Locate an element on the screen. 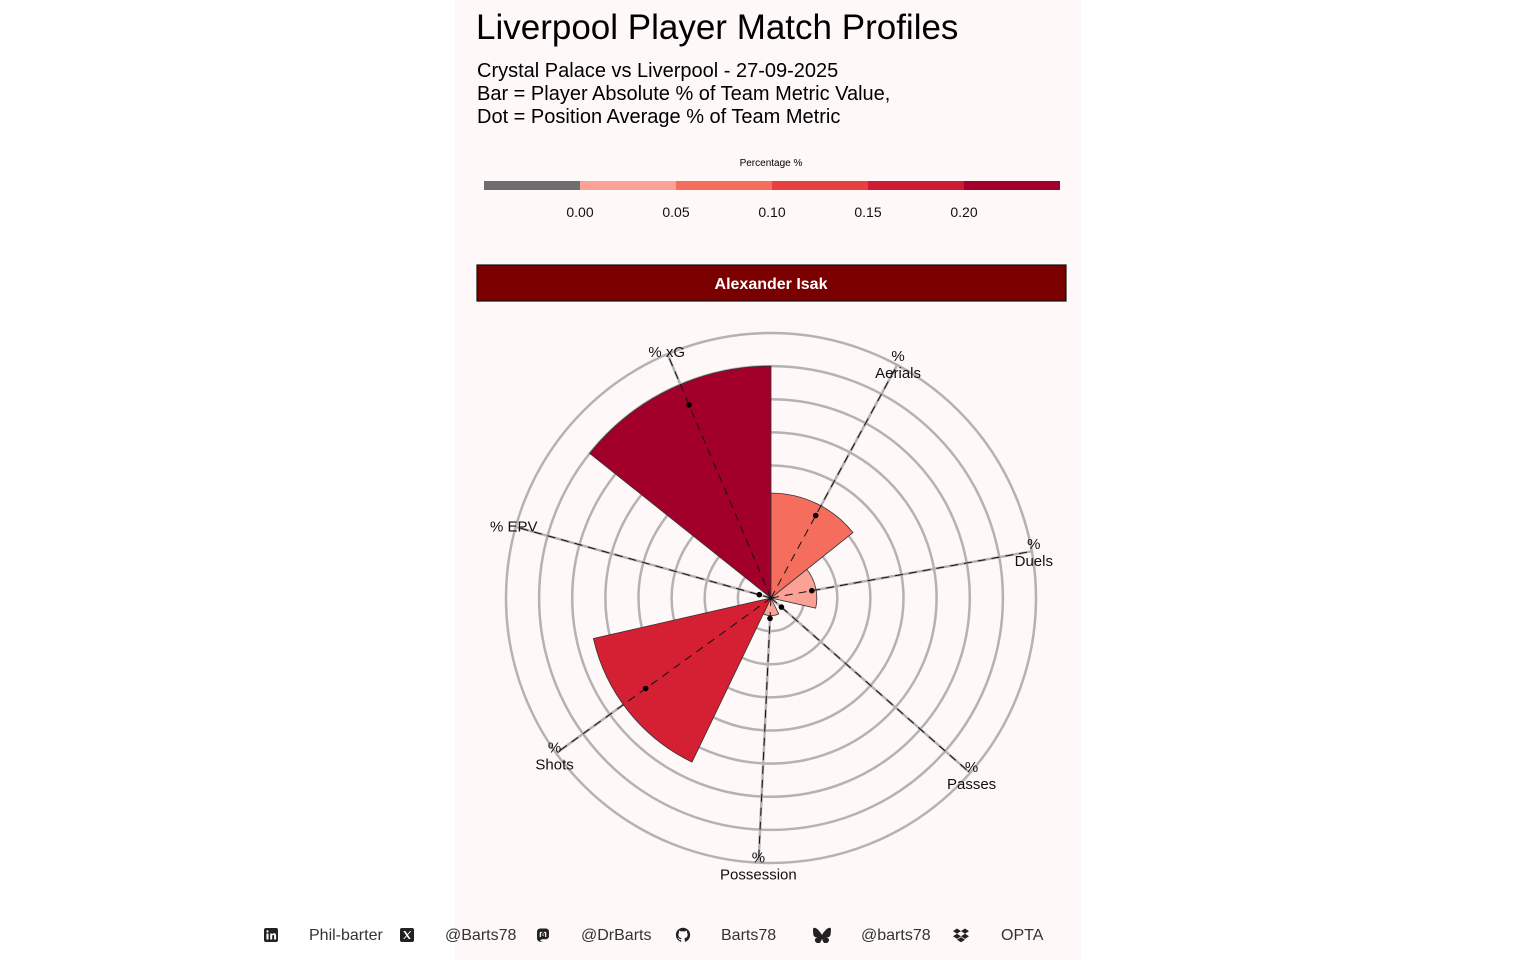  legend-title: Percentage % is located at coordinates (771, 163).